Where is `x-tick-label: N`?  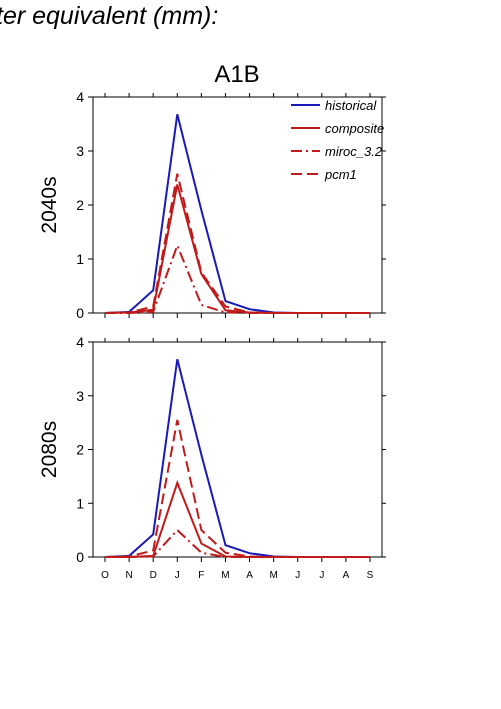 x-tick-label: N is located at coordinates (128, 575).